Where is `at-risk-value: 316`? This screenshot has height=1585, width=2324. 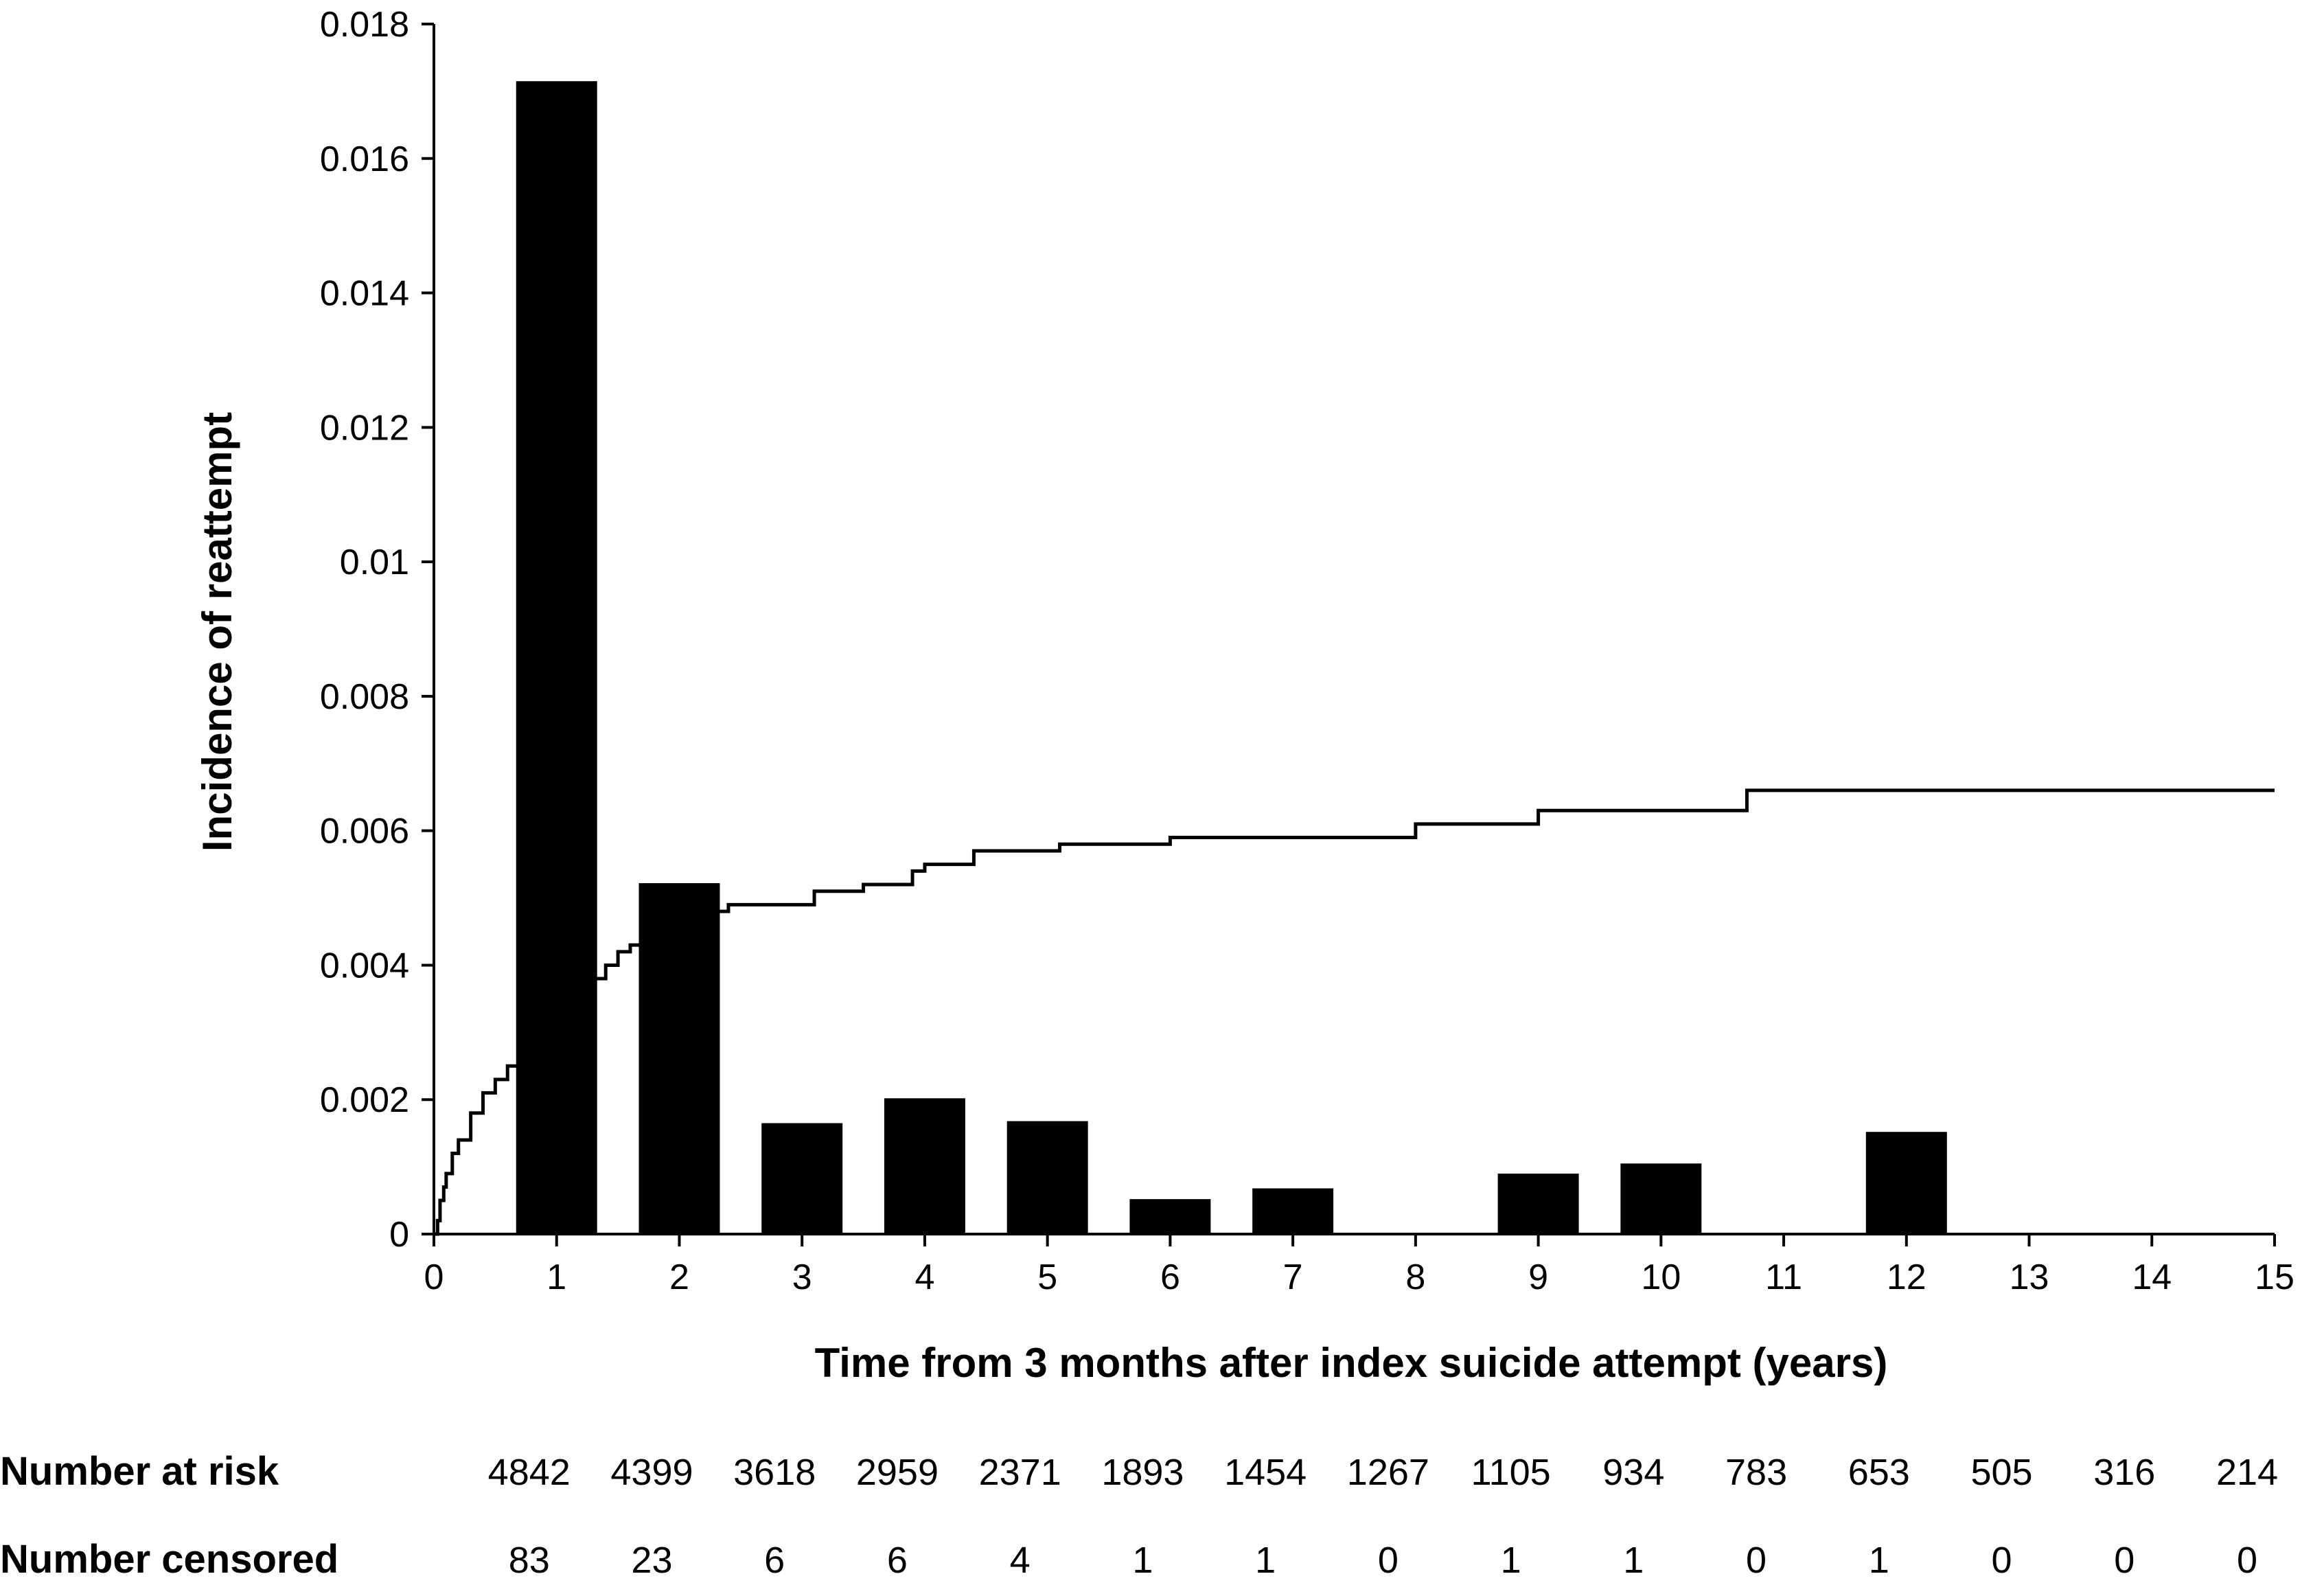
at-risk-value: 316 is located at coordinates (2124, 1472).